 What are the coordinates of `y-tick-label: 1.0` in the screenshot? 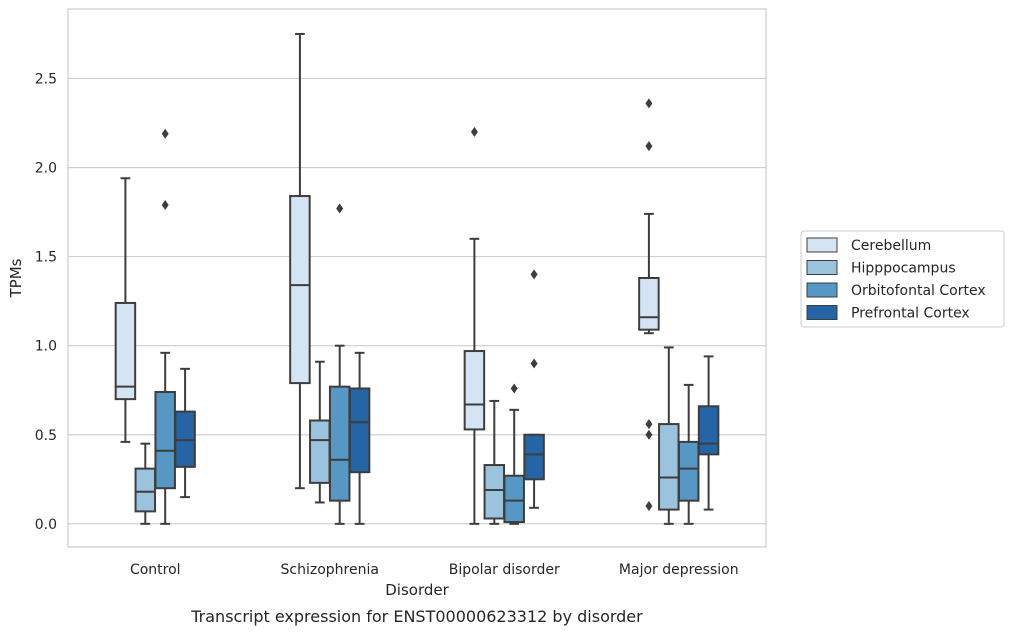 It's located at (46, 347).